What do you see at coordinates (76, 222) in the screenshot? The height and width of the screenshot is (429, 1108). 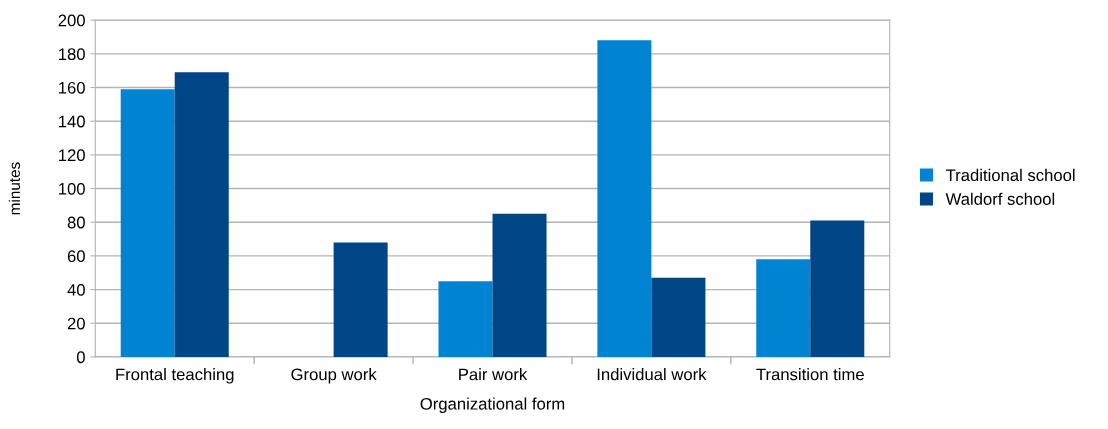 I see `y-tick-label: 80` at bounding box center [76, 222].